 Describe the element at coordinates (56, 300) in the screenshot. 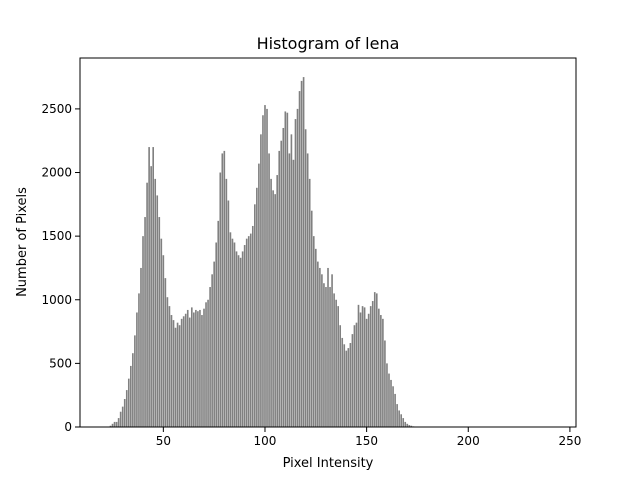

I see `y-tick-label: 1000` at that location.